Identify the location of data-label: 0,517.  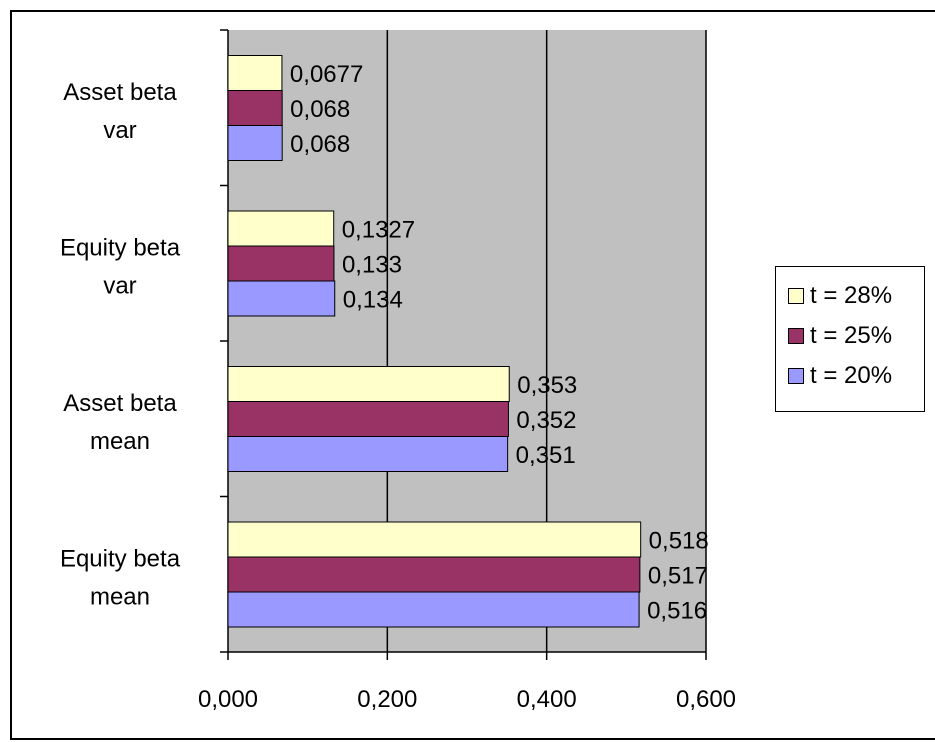
(678, 576).